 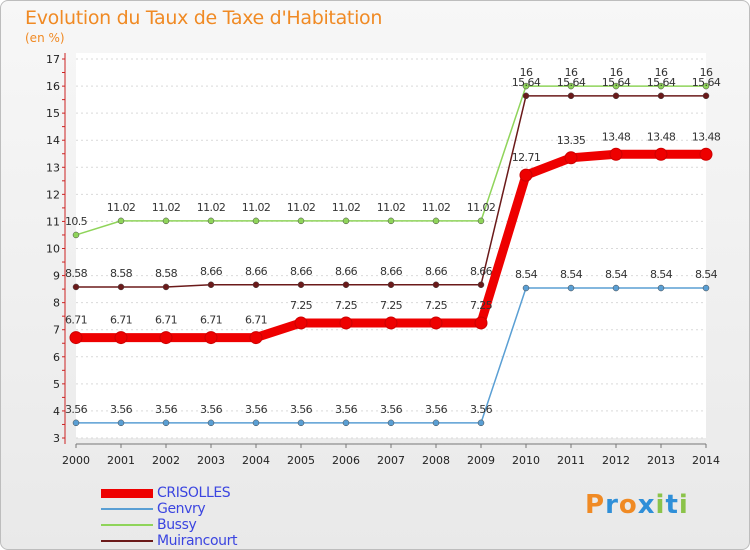 I want to click on data-label: 12.71, so click(x=526, y=157).